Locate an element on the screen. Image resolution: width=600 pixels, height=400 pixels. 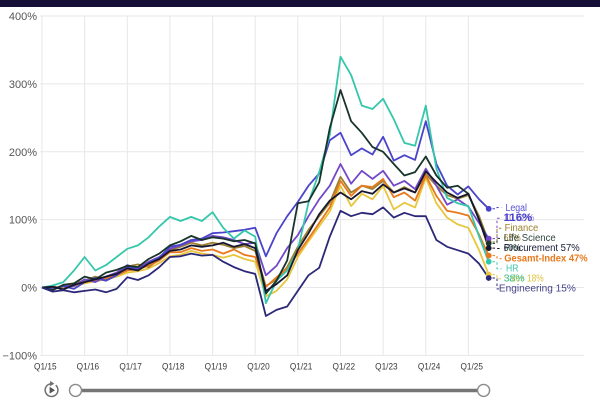
svg-text: Procurement 57% is located at coordinates (542, 248).